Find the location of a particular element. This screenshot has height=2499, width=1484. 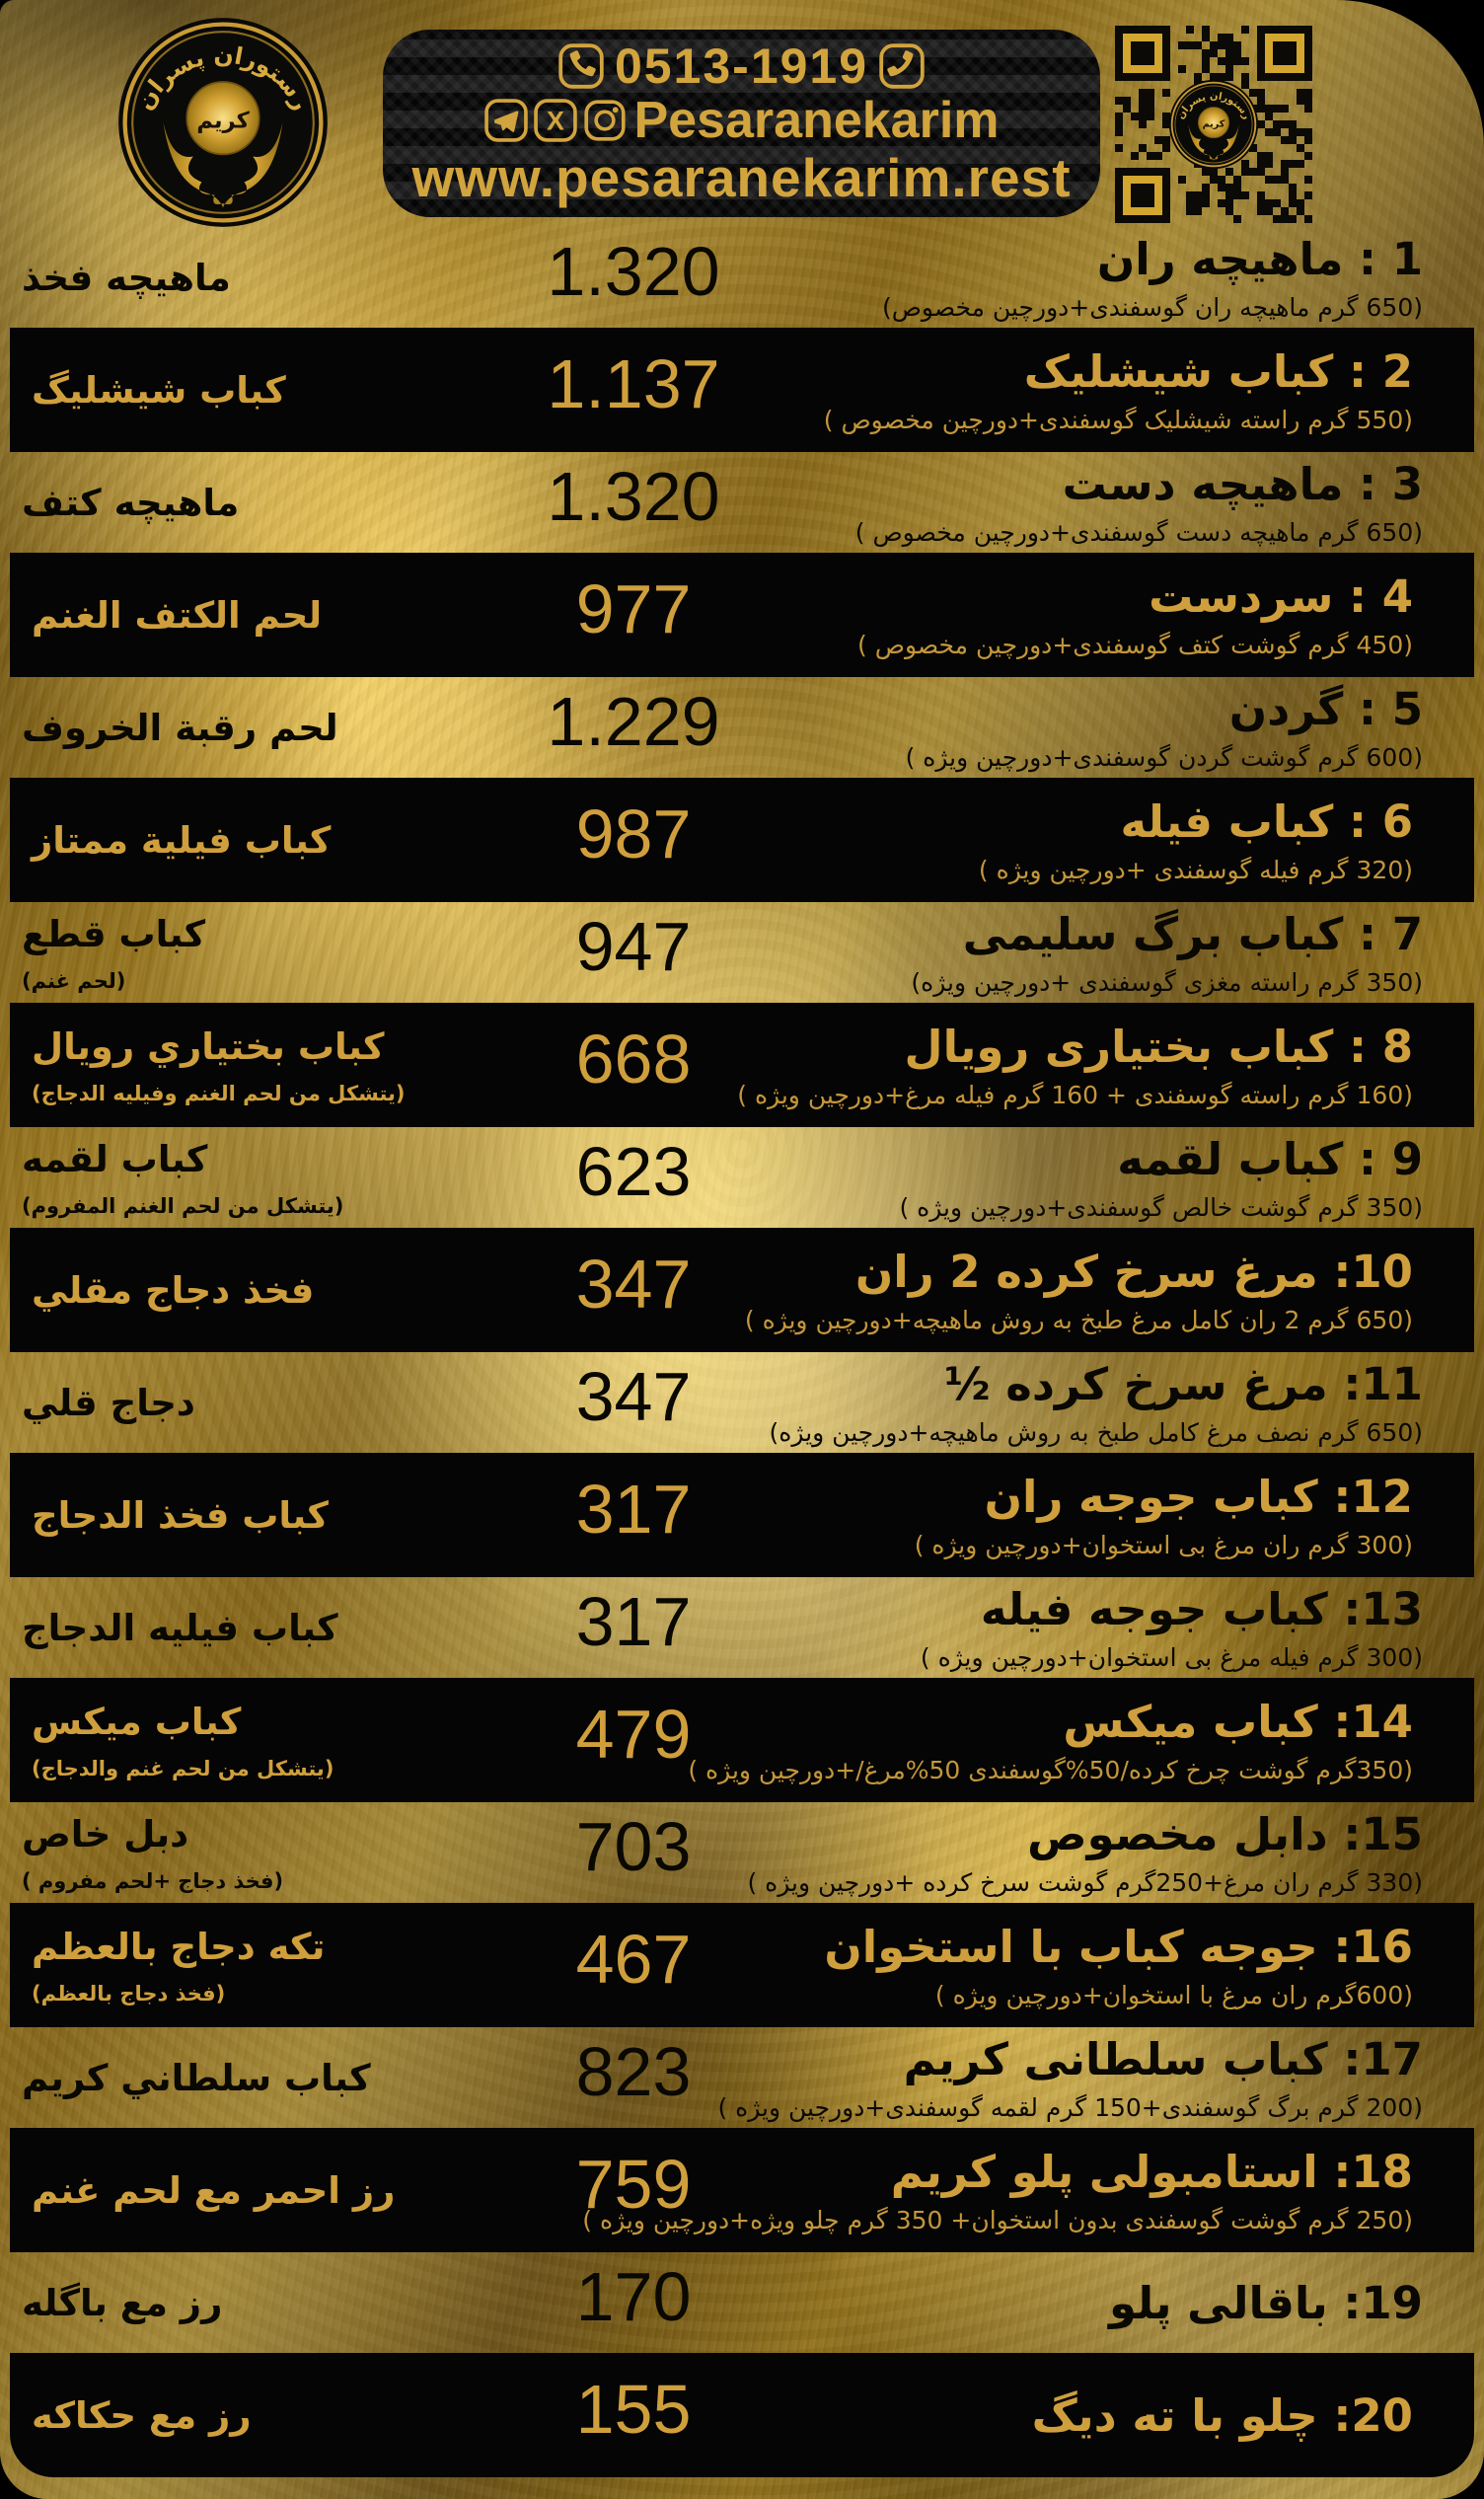

item-arabic-block: تكه دجاج بالعظم (فخذ دجاج بالعظم) is located at coordinates (222, 1966).